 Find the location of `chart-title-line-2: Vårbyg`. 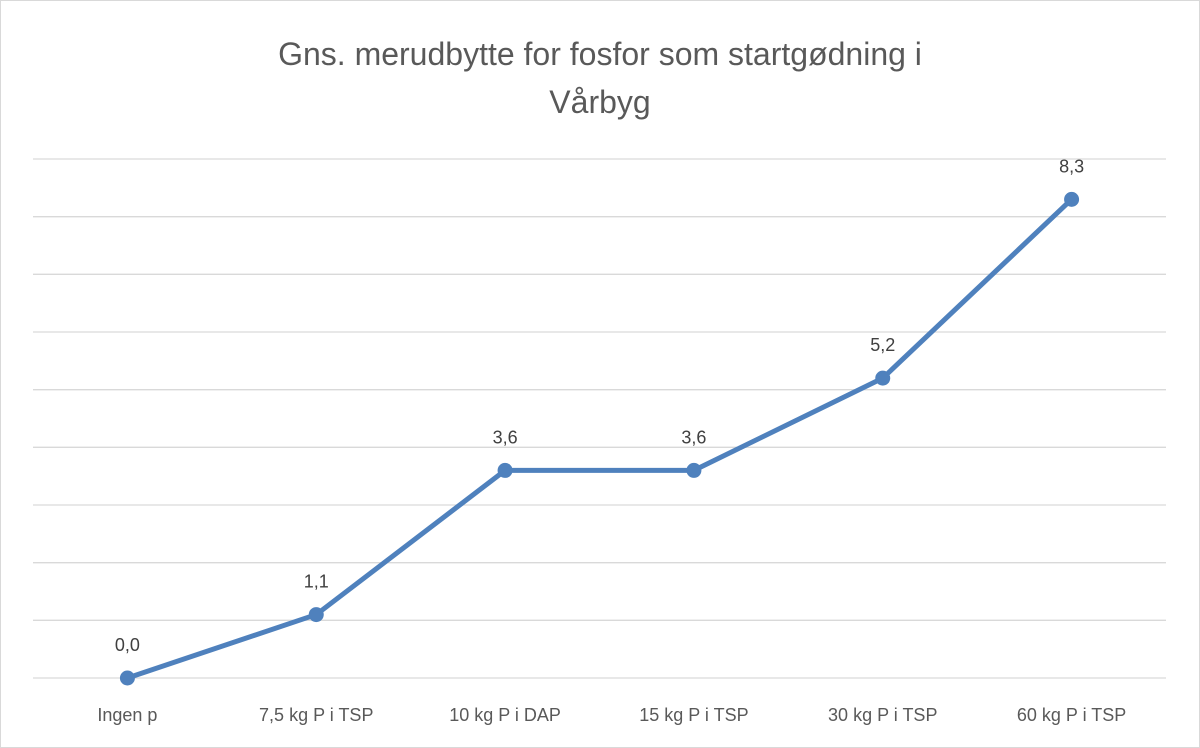

chart-title-line-2: Vårbyg is located at coordinates (600, 102).